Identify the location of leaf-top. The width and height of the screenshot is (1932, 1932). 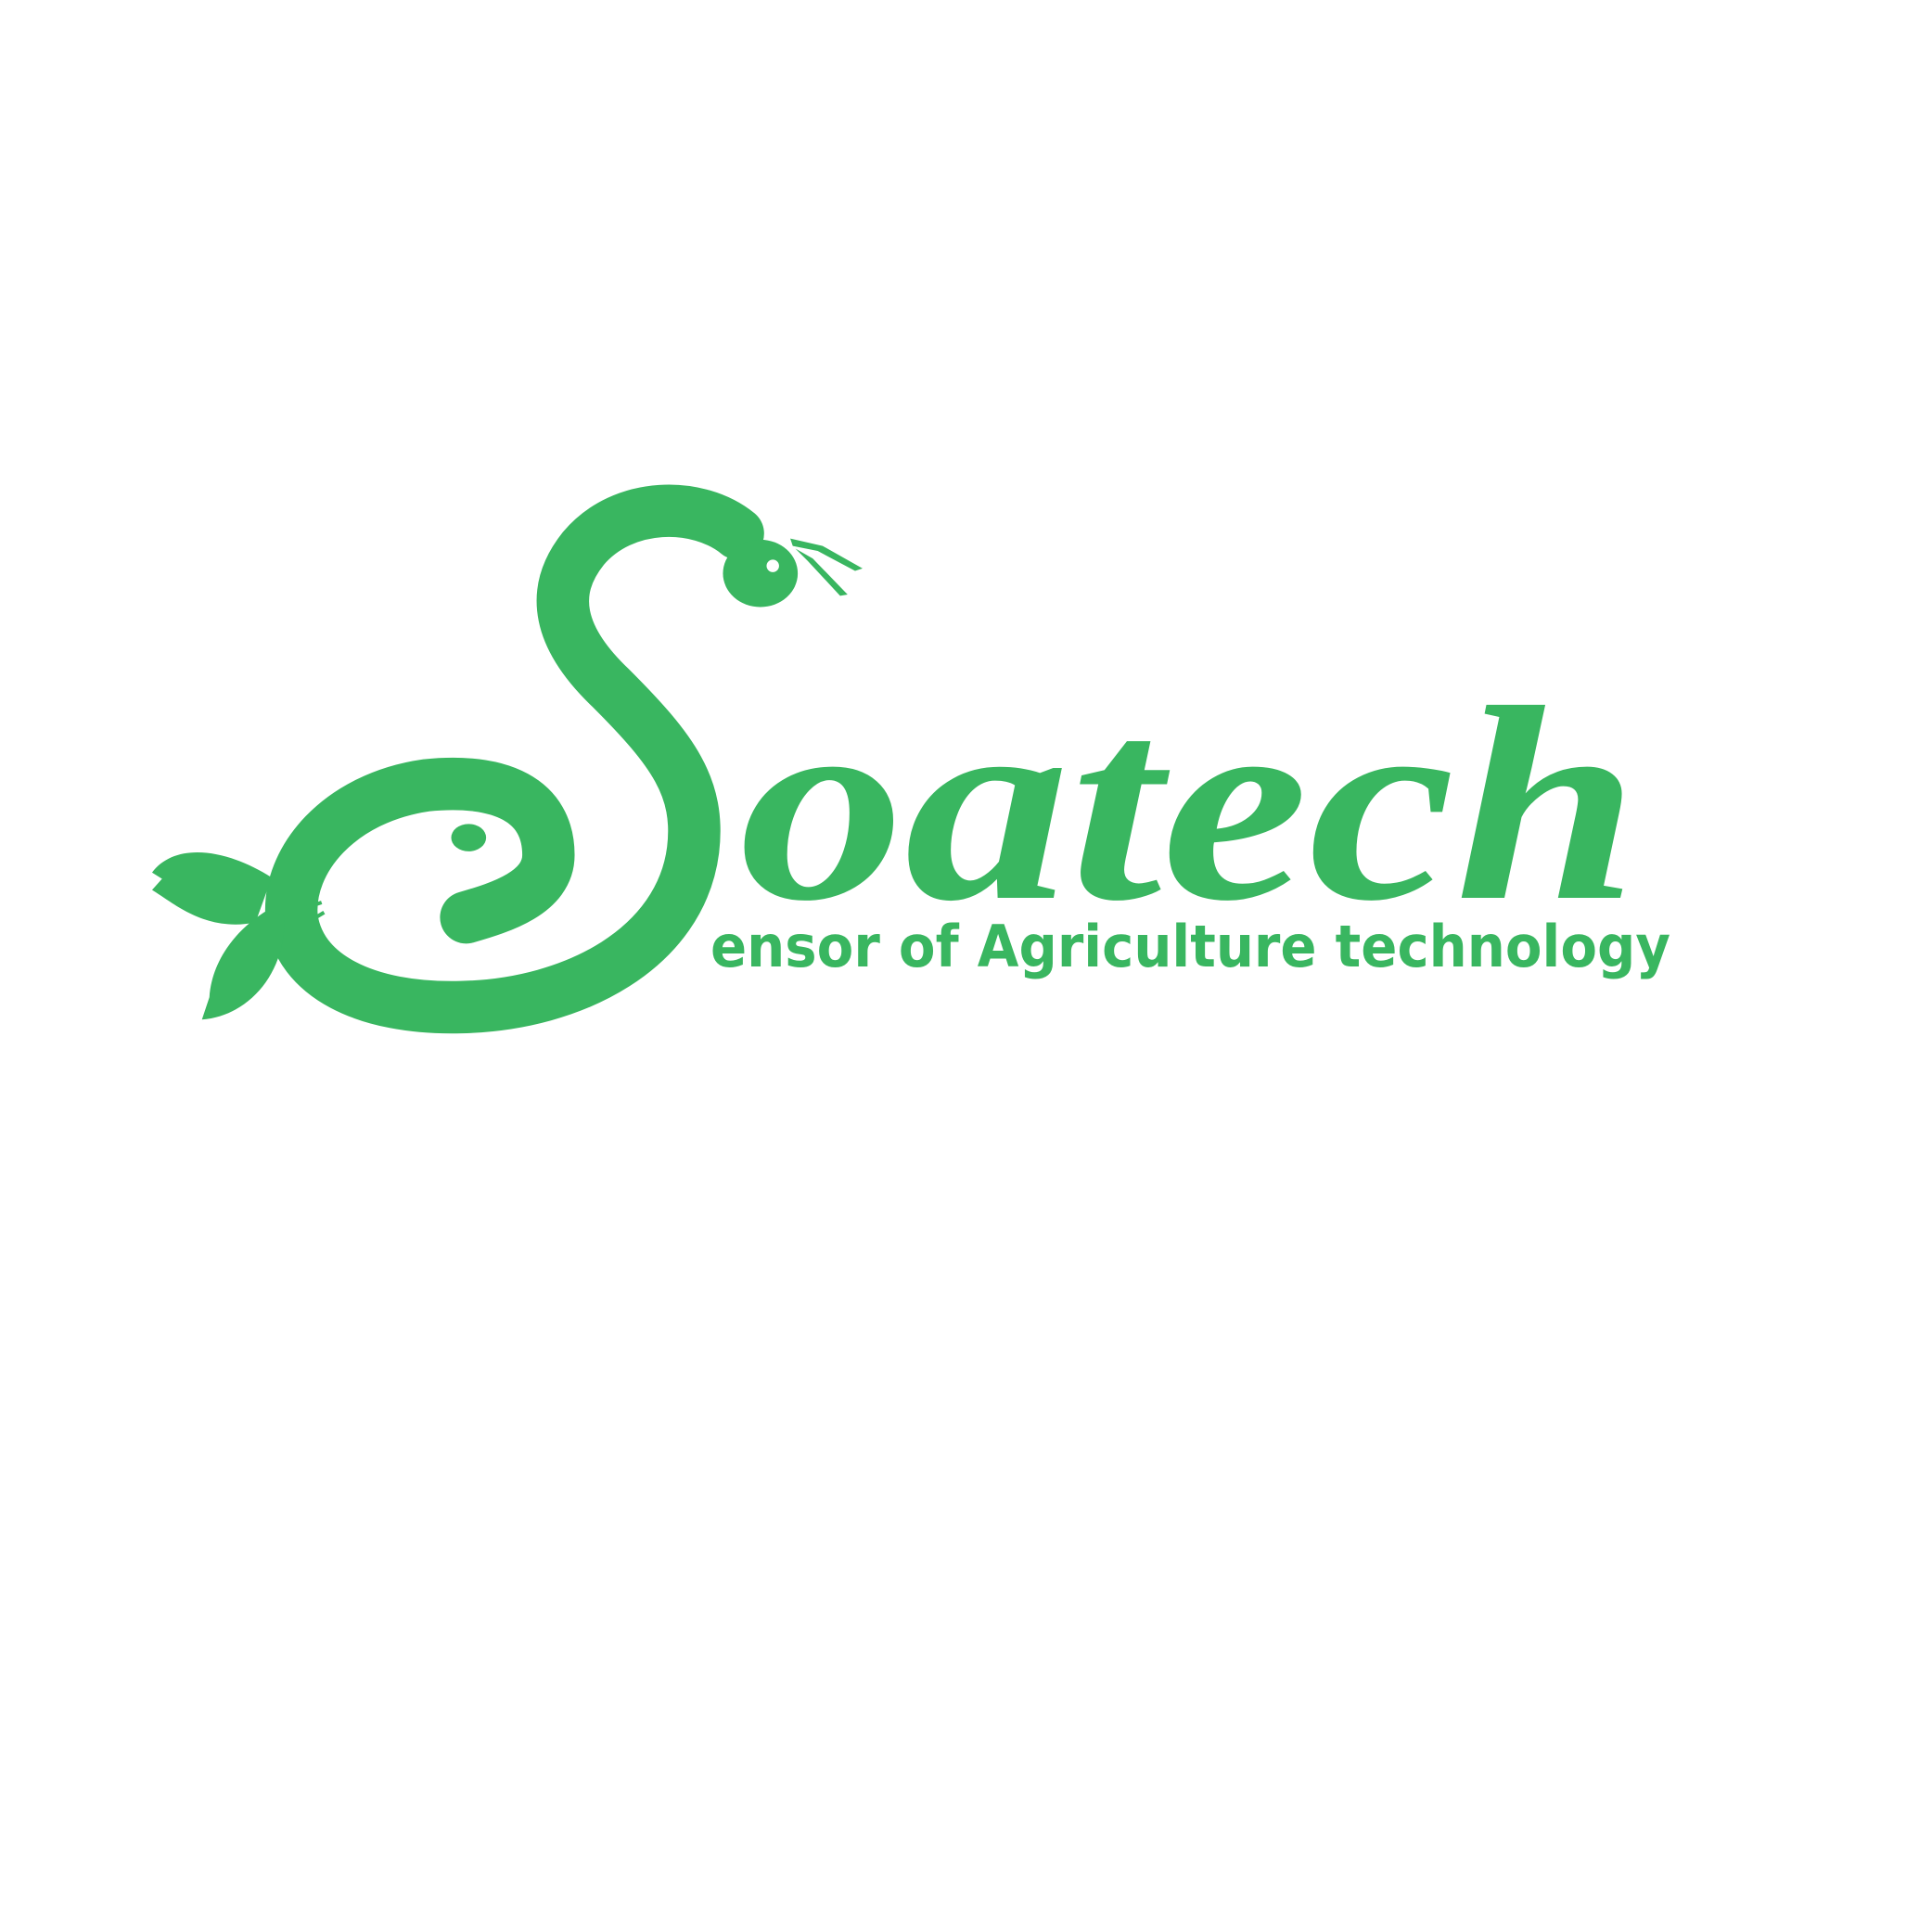
(211, 888).